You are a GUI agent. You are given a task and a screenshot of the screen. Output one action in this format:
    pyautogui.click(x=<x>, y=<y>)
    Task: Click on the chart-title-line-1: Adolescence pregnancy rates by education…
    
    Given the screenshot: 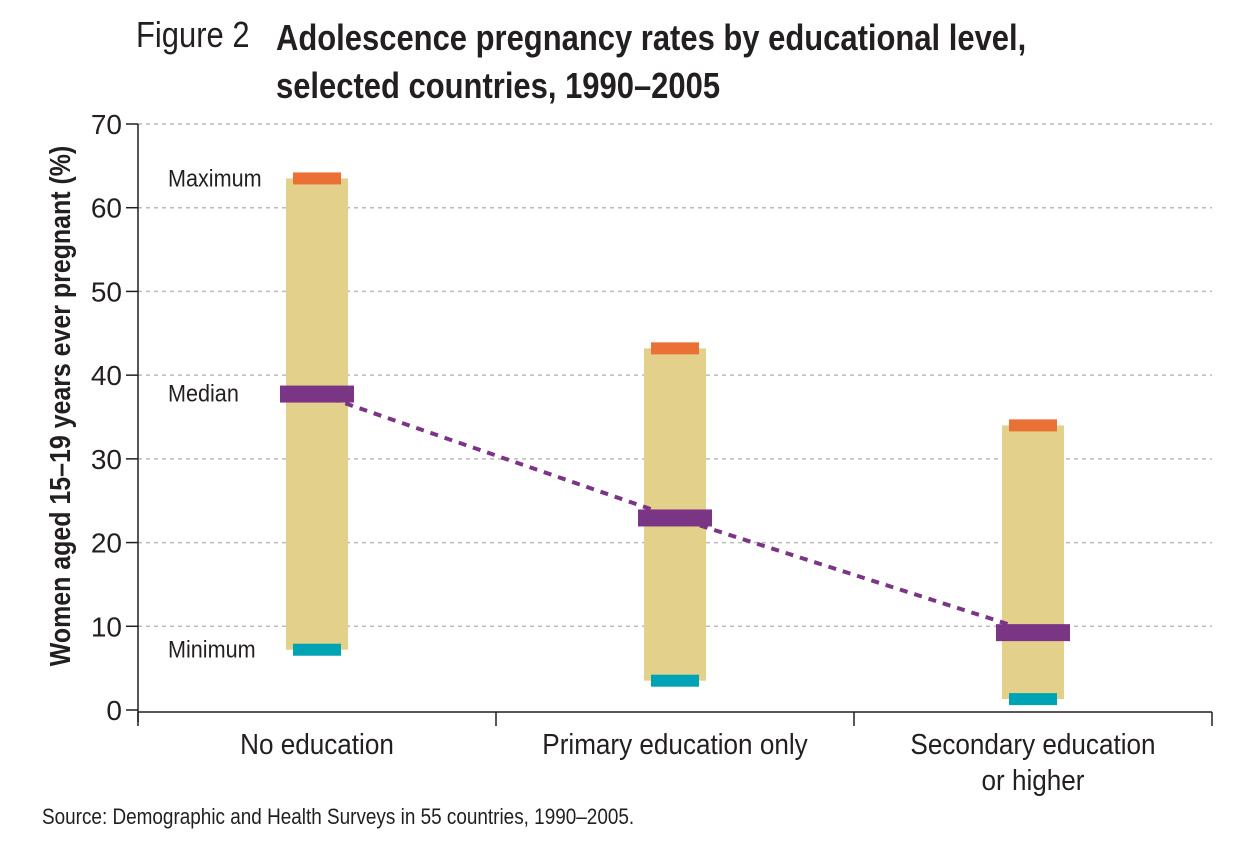 What is the action you would take?
    pyautogui.click(x=651, y=37)
    